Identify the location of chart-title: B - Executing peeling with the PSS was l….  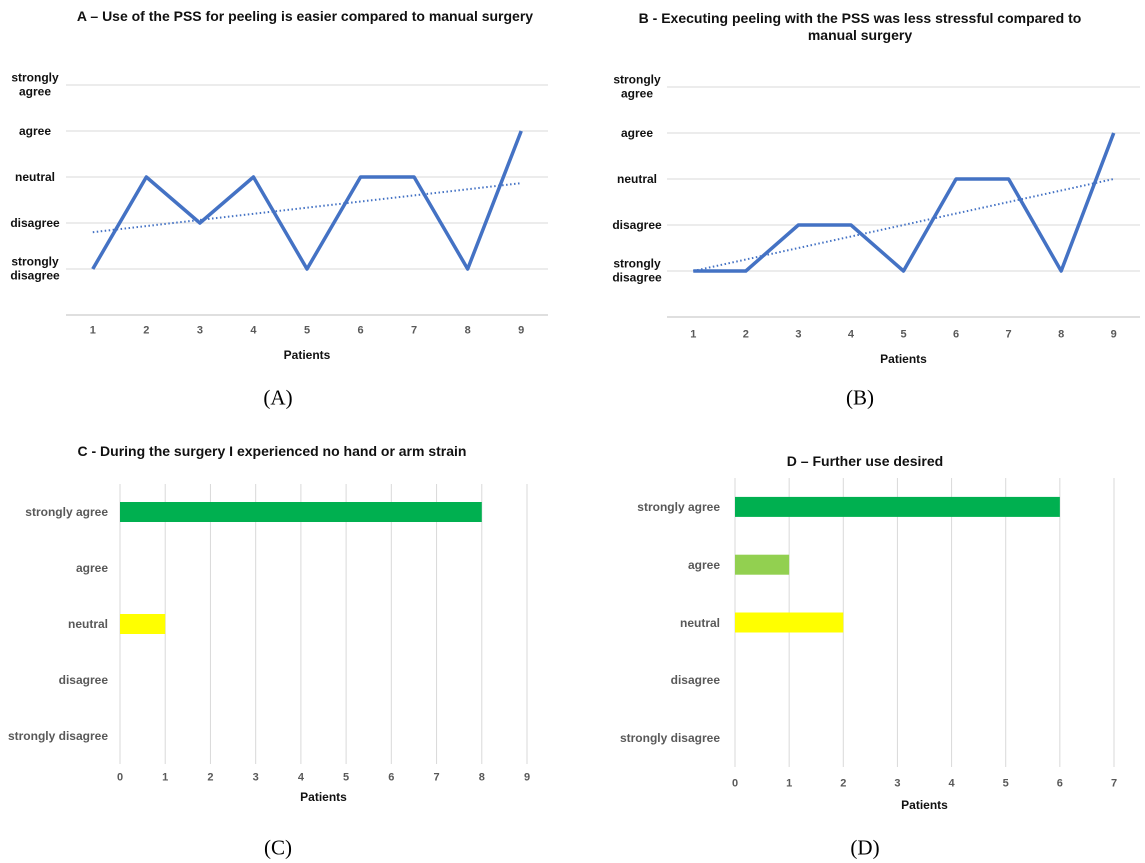
(860, 26).